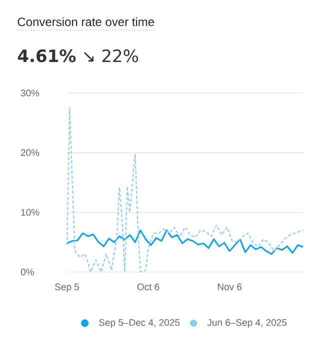  I want to click on y-tick-label: 30%, so click(30, 93).